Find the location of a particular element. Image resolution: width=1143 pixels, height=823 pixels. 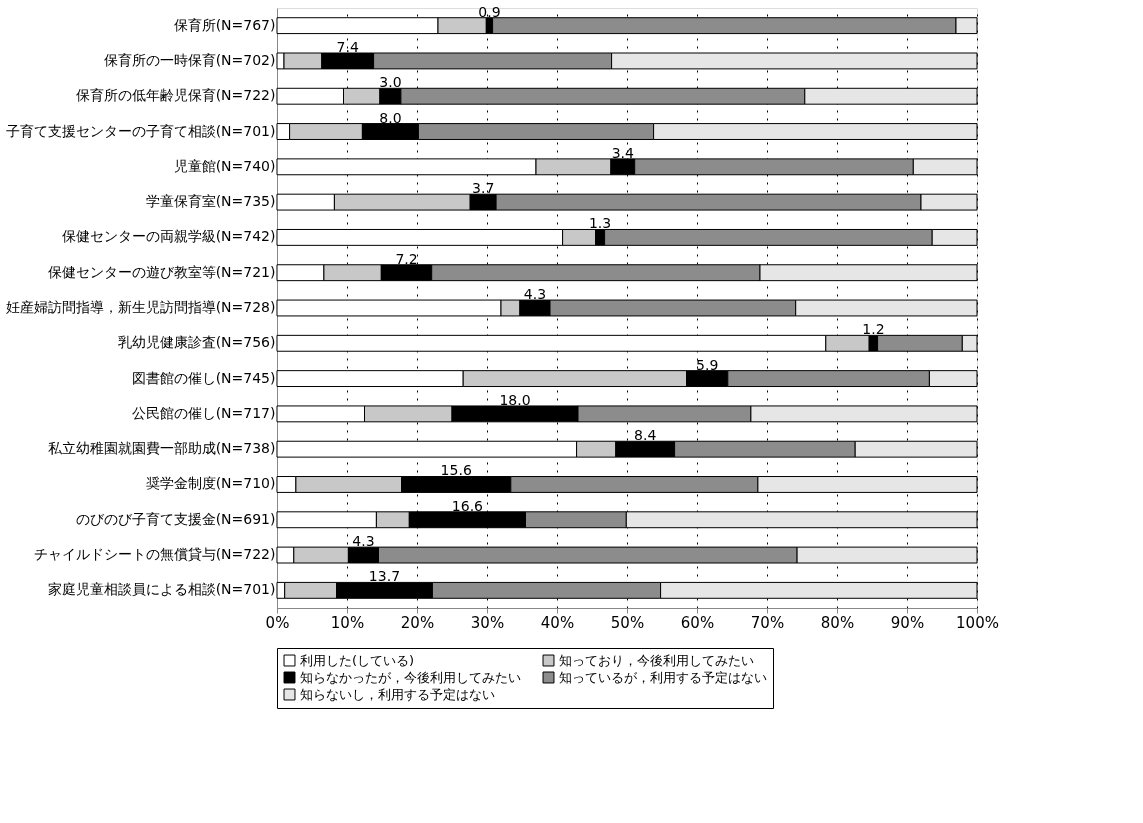

data-label: 1.3 is located at coordinates (600, 223).